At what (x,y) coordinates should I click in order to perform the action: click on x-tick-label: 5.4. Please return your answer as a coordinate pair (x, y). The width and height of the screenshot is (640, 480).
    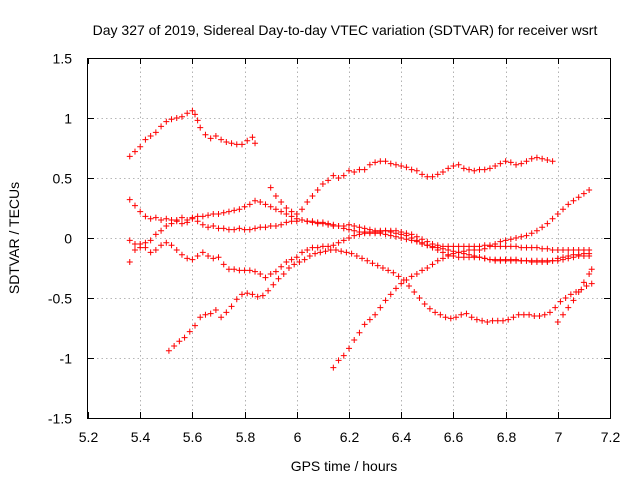
    Looking at the image, I should click on (141, 437).